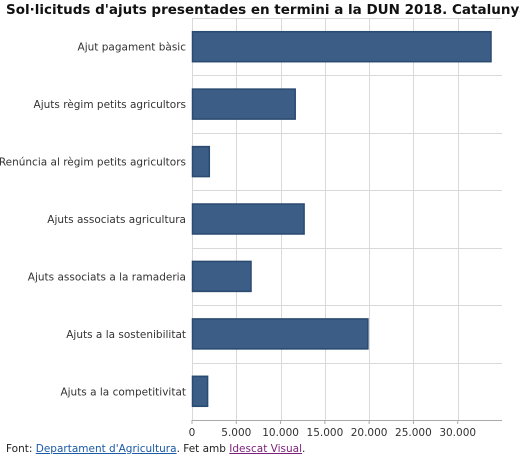 The width and height of the screenshot is (520, 467). I want to click on footer-middle: . Fet amb, so click(203, 449).